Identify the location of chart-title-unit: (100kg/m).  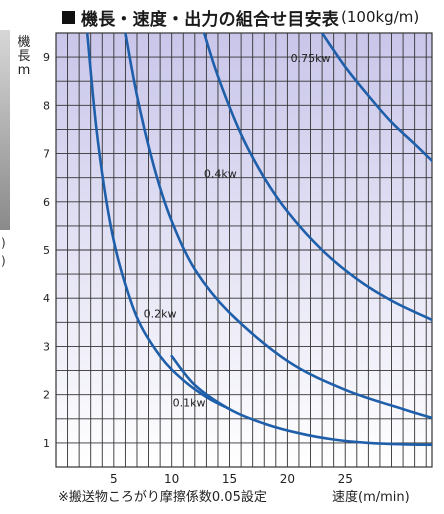
(380, 17).